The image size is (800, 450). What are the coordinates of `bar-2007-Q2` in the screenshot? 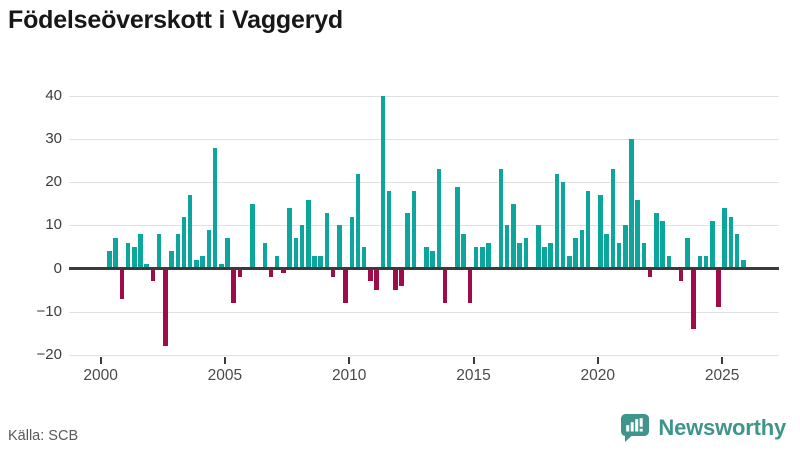 It's located at (283, 270).